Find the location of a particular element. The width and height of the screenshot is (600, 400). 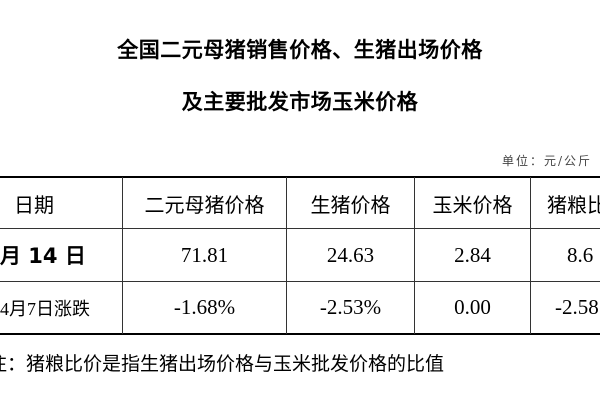

title-line-2: 及主要批发市场玉米价格 is located at coordinates (300, 102).